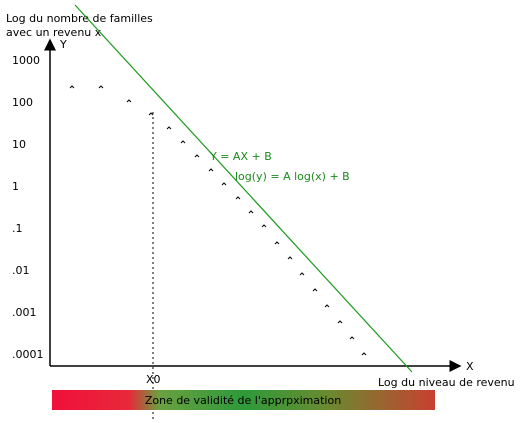  What do you see at coordinates (292, 176) in the screenshot?
I see `equation: log(y) = A log(x) + B` at bounding box center [292, 176].